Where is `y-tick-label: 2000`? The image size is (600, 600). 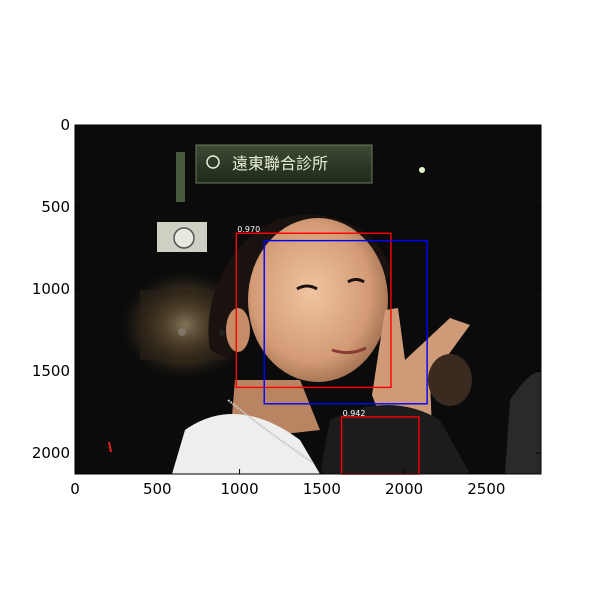 y-tick-label: 2000 is located at coordinates (51, 453).